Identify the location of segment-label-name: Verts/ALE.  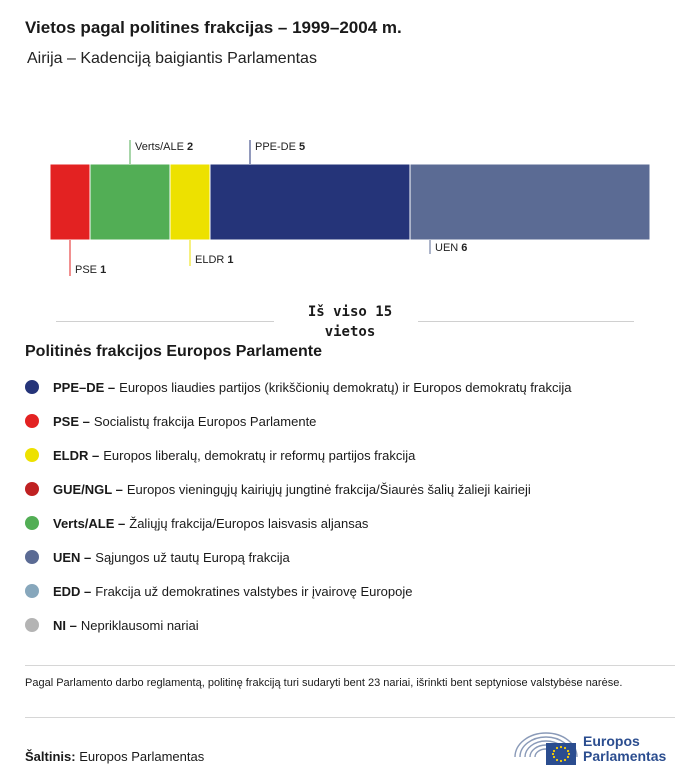
(161, 147).